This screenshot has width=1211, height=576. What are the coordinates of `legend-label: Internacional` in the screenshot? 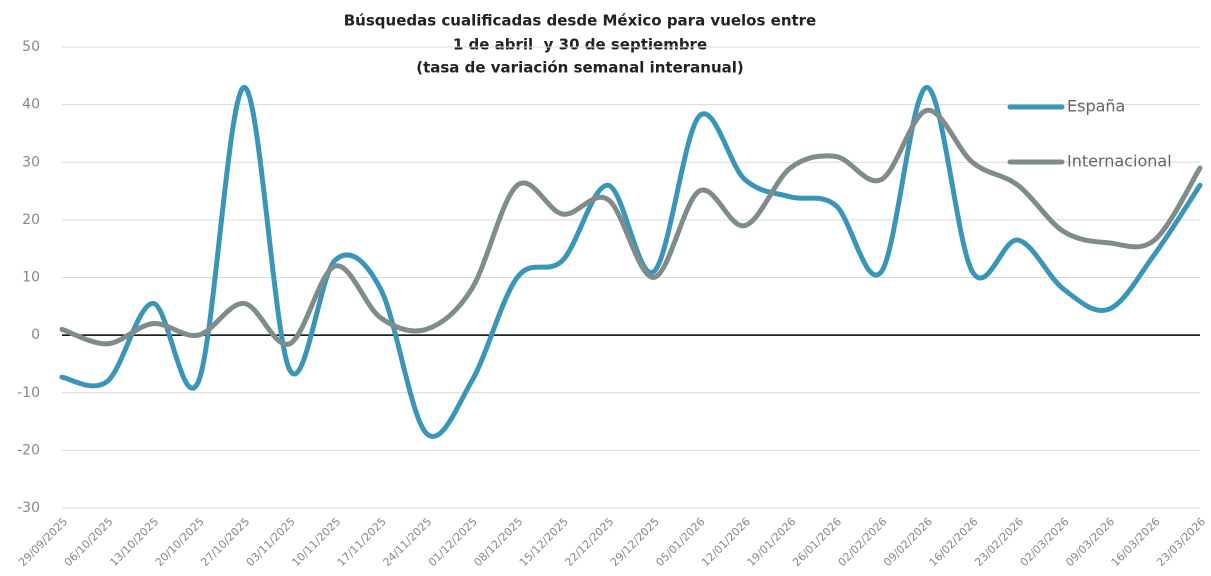 It's located at (1119, 161).